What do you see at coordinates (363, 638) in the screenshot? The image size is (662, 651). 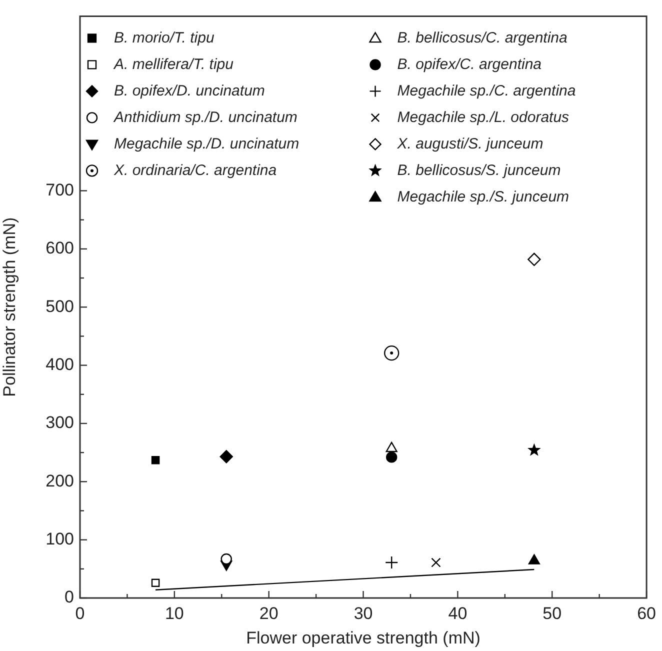 I see `x-axis-title: Flower operative strength (mN)` at bounding box center [363, 638].